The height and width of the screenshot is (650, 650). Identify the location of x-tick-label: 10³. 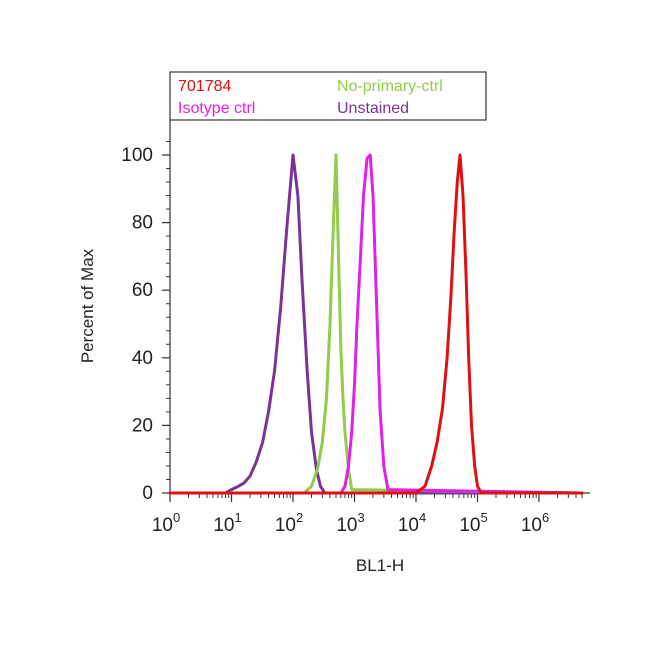
(350, 523).